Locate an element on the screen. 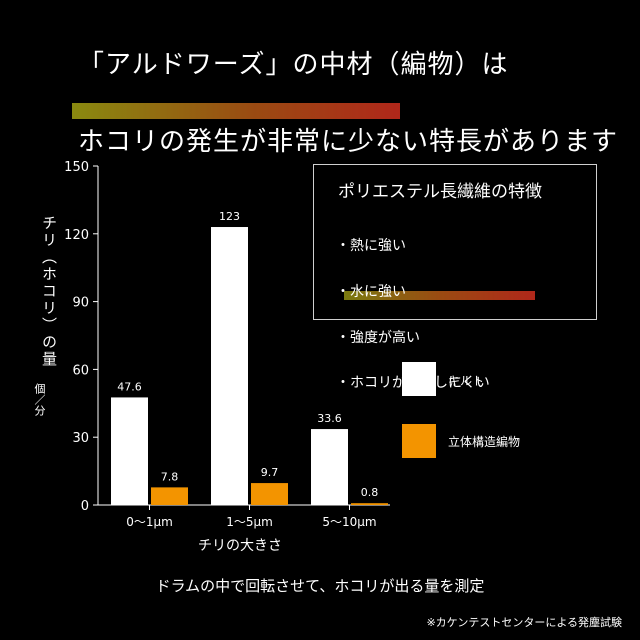 The height and width of the screenshot is (640, 640). bar-value-label: 7.8 is located at coordinates (170, 476).